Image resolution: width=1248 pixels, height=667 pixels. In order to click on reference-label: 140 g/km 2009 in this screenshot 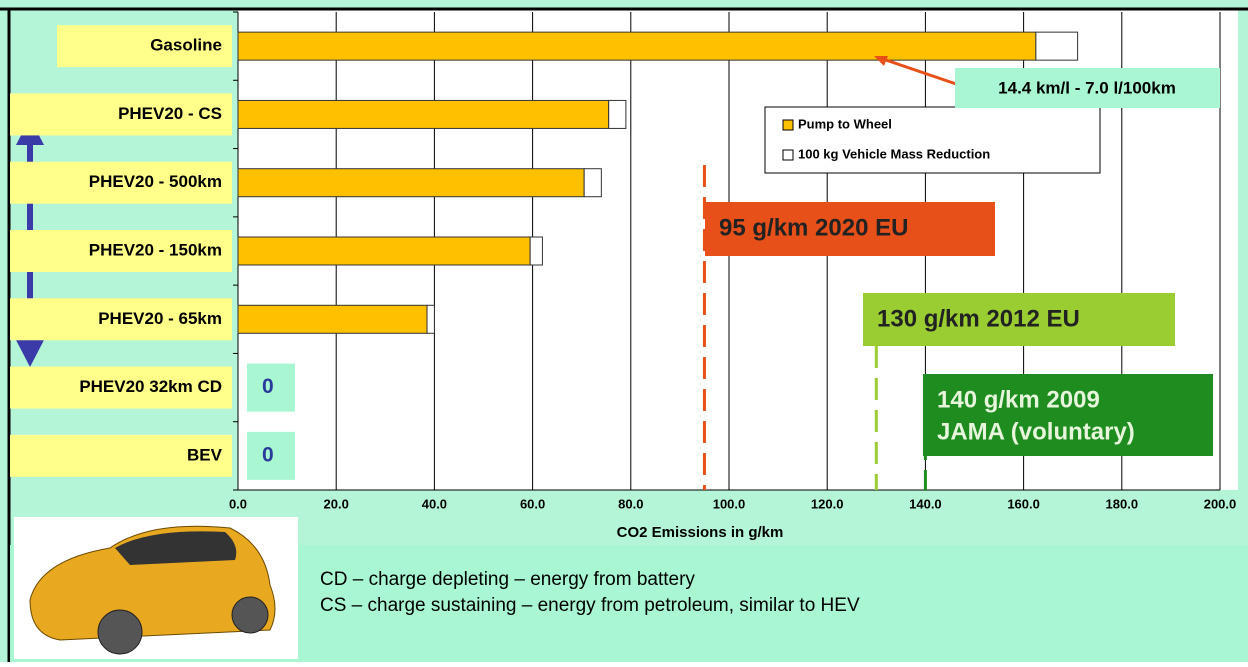, I will do `click(1018, 399)`.